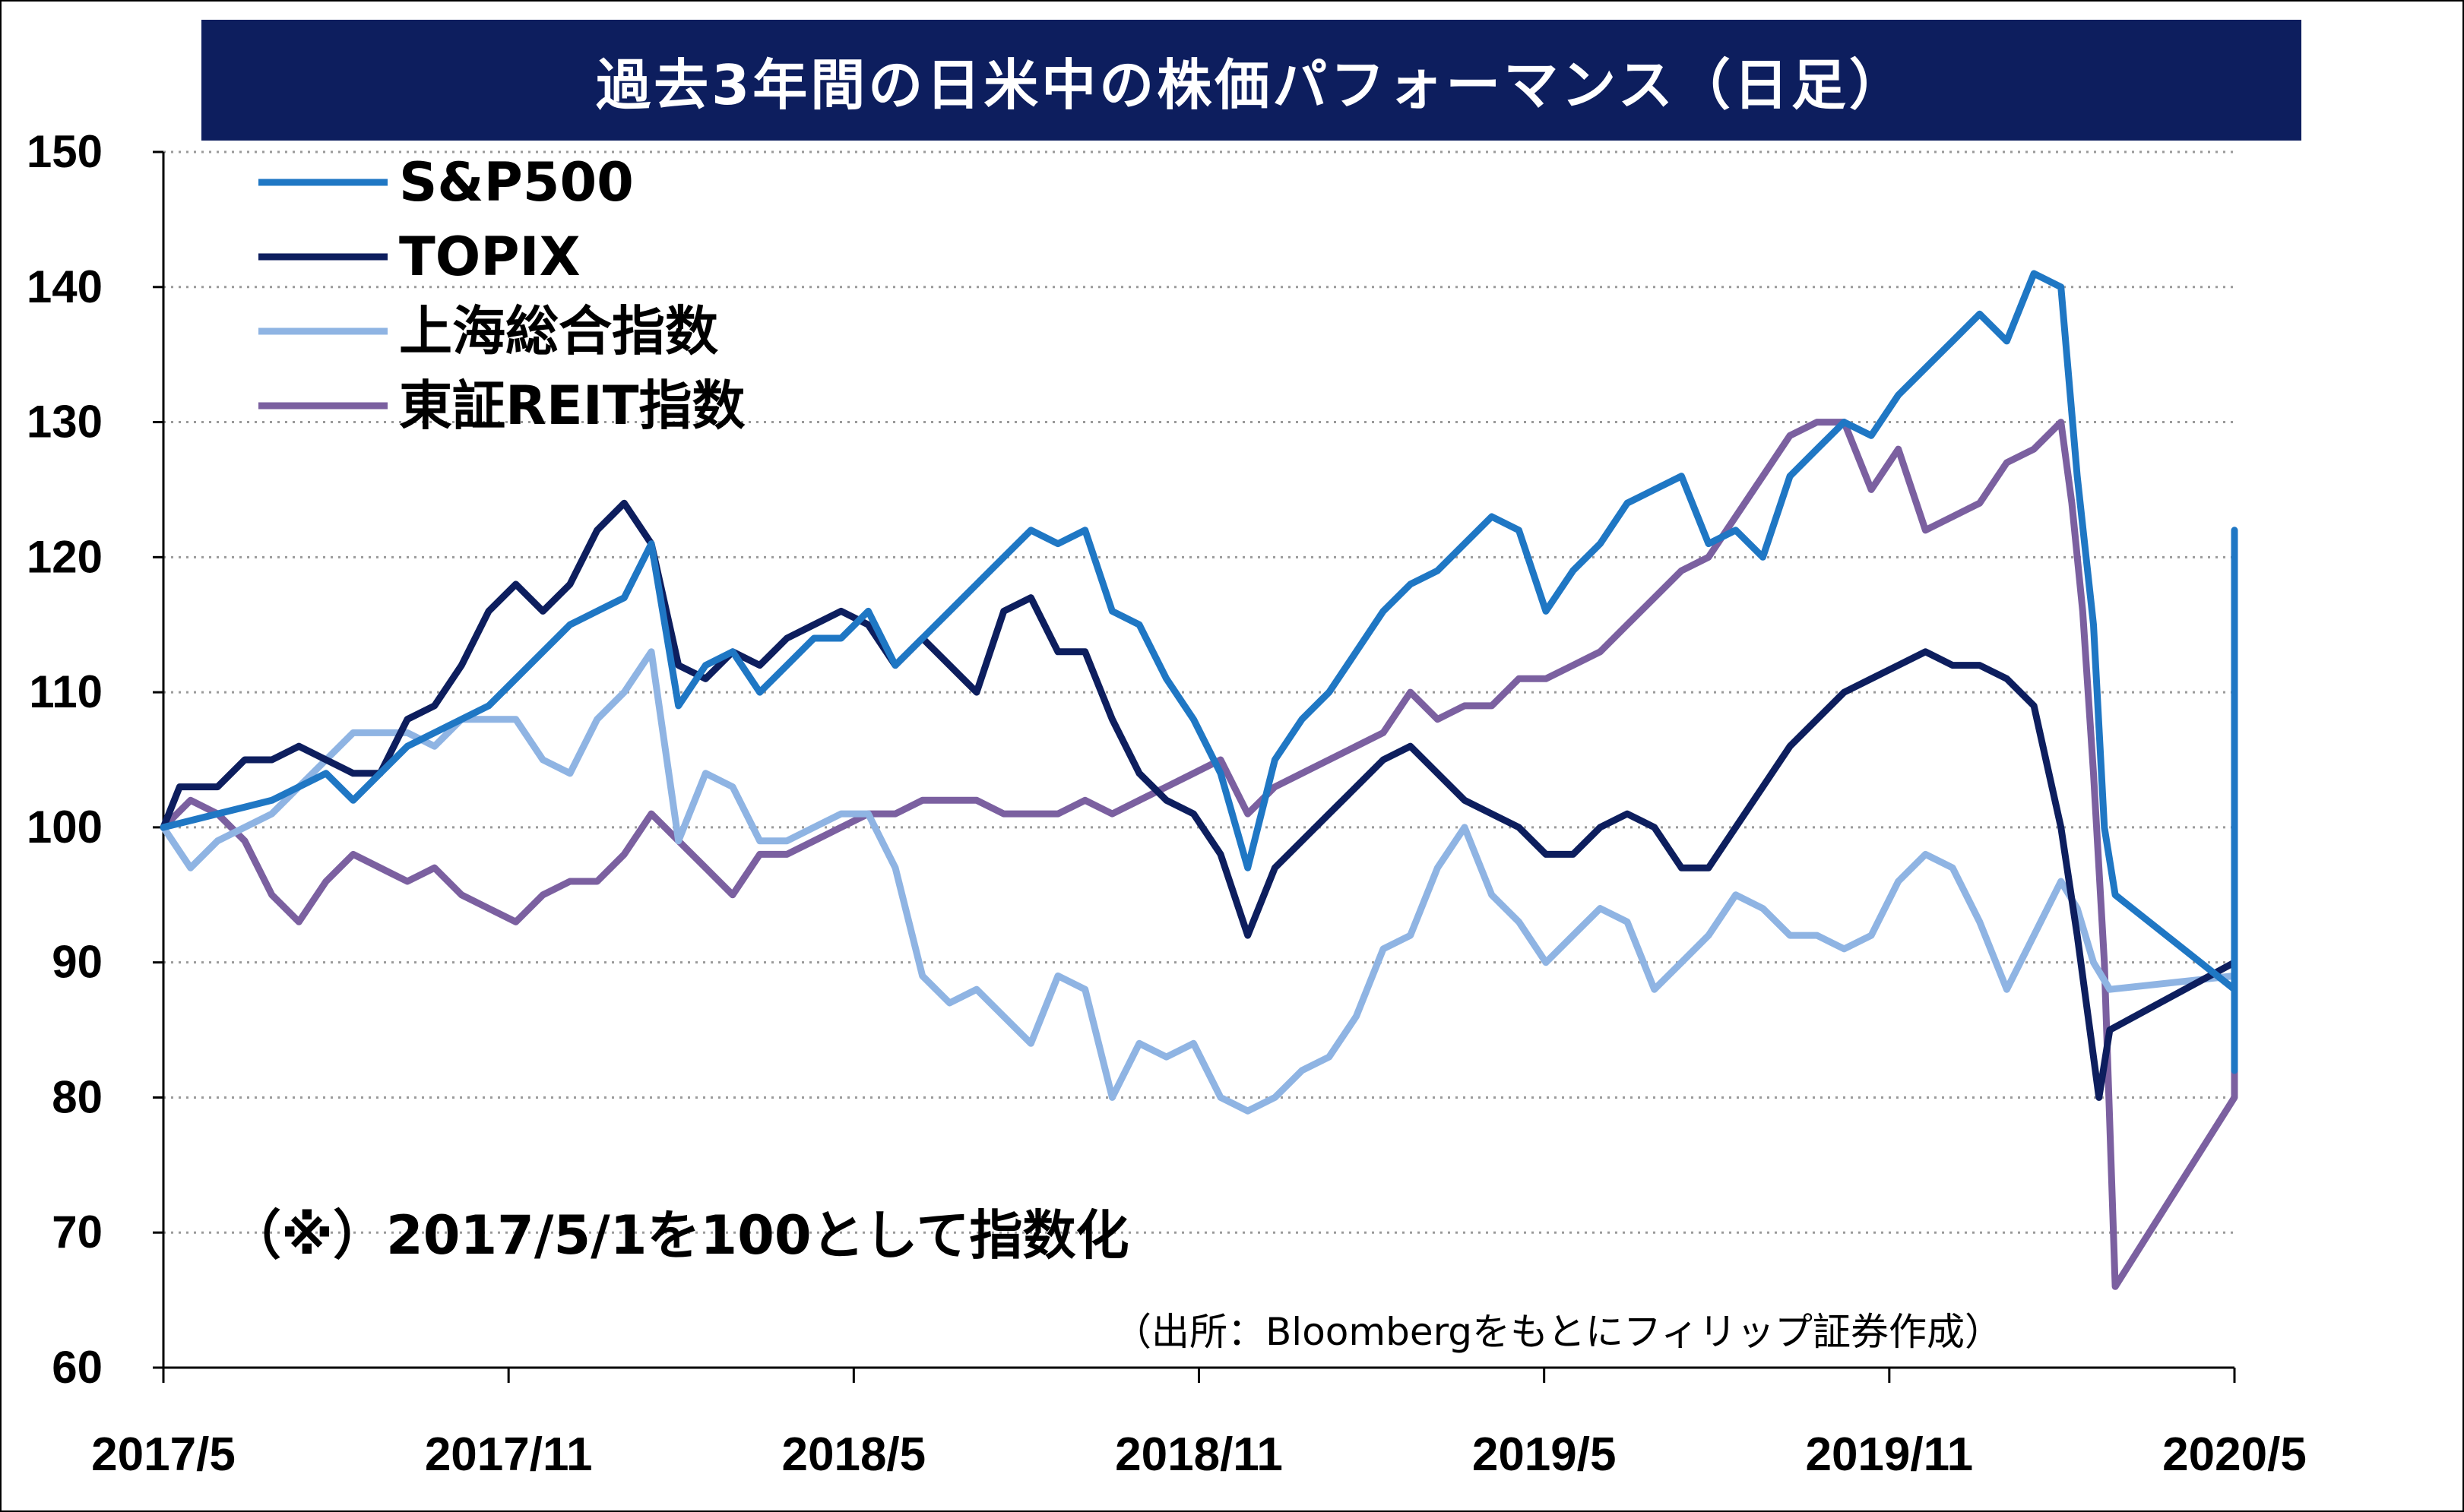 Image resolution: width=2464 pixels, height=1512 pixels. I want to click on y-tick-label: 110, so click(66, 691).